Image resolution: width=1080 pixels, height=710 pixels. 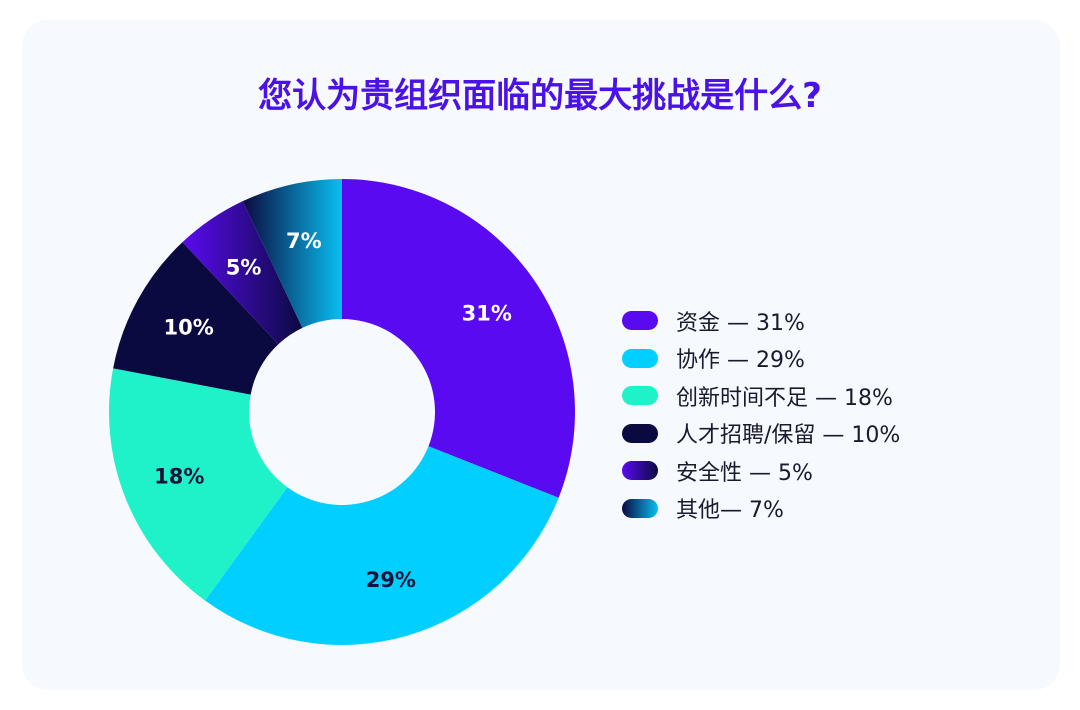 What do you see at coordinates (788, 436) in the screenshot?
I see `legend-label-talent: 人才招聘/保留 — 10%` at bounding box center [788, 436].